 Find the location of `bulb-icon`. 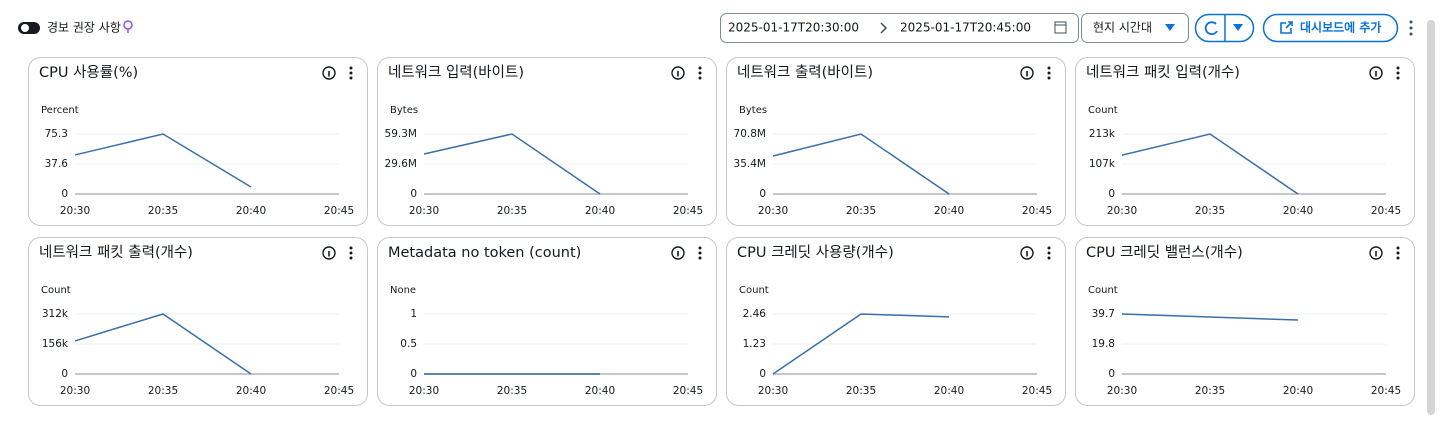

bulb-icon is located at coordinates (128, 26).